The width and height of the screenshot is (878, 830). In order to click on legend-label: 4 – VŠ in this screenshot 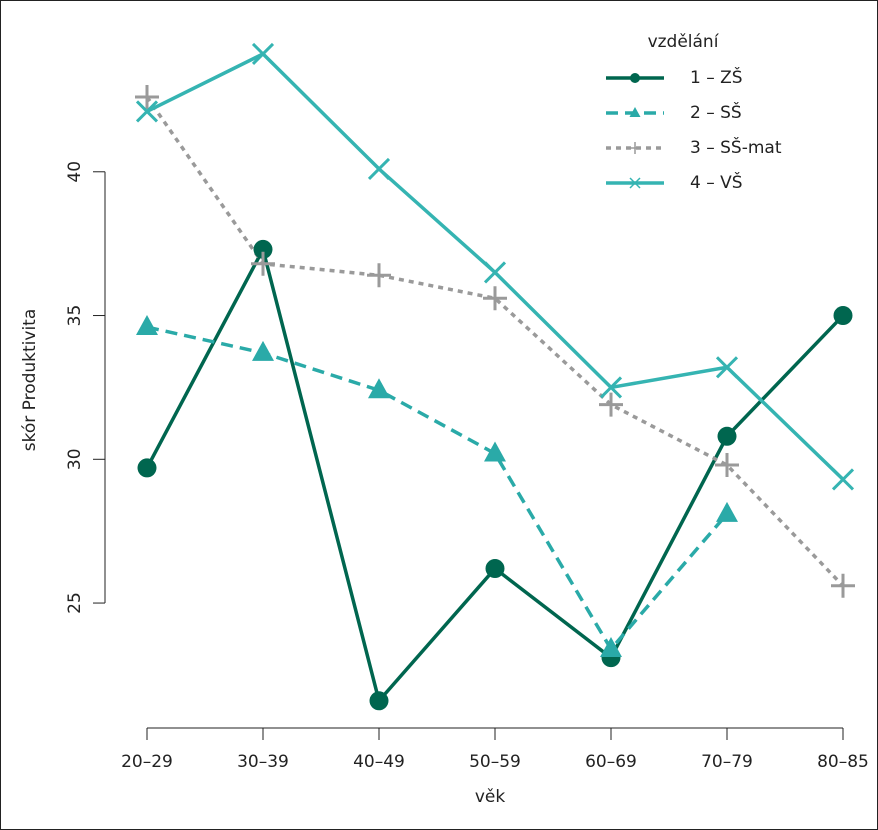, I will do `click(716, 182)`.